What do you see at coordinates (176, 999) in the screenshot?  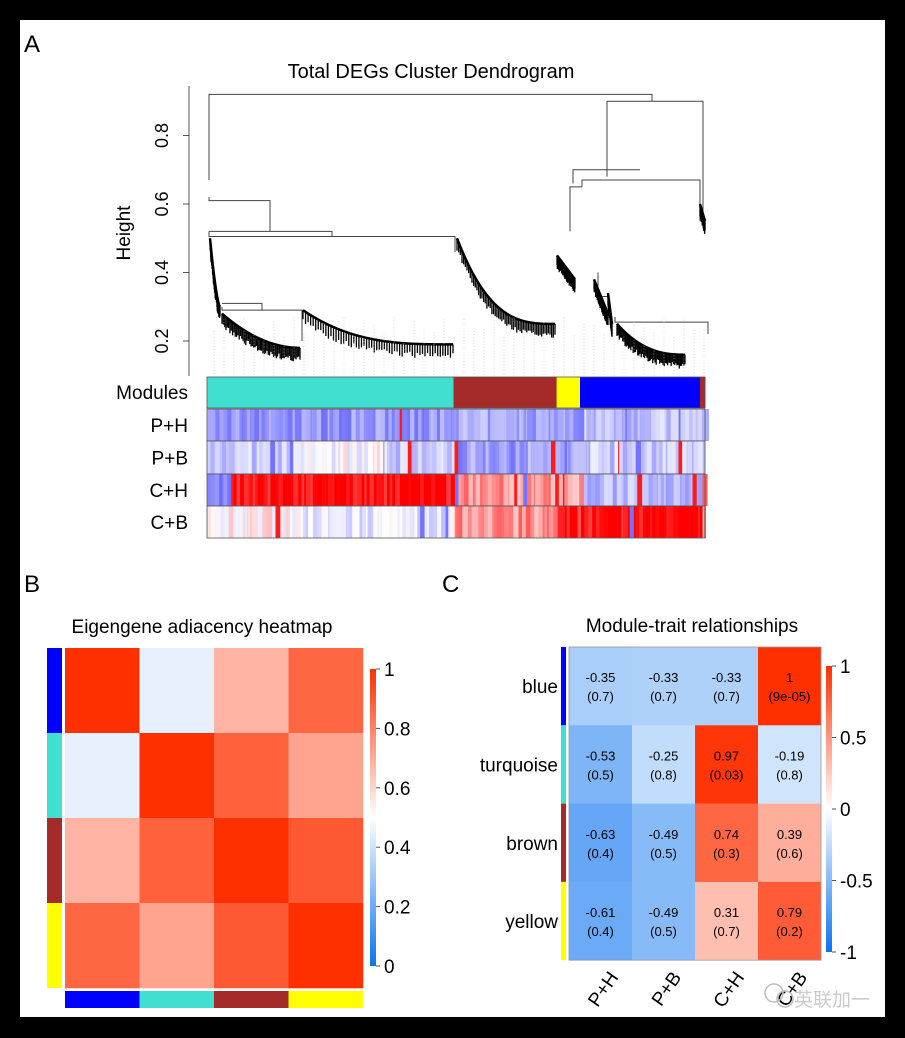 I see `adjacency-col-color-turquoise` at bounding box center [176, 999].